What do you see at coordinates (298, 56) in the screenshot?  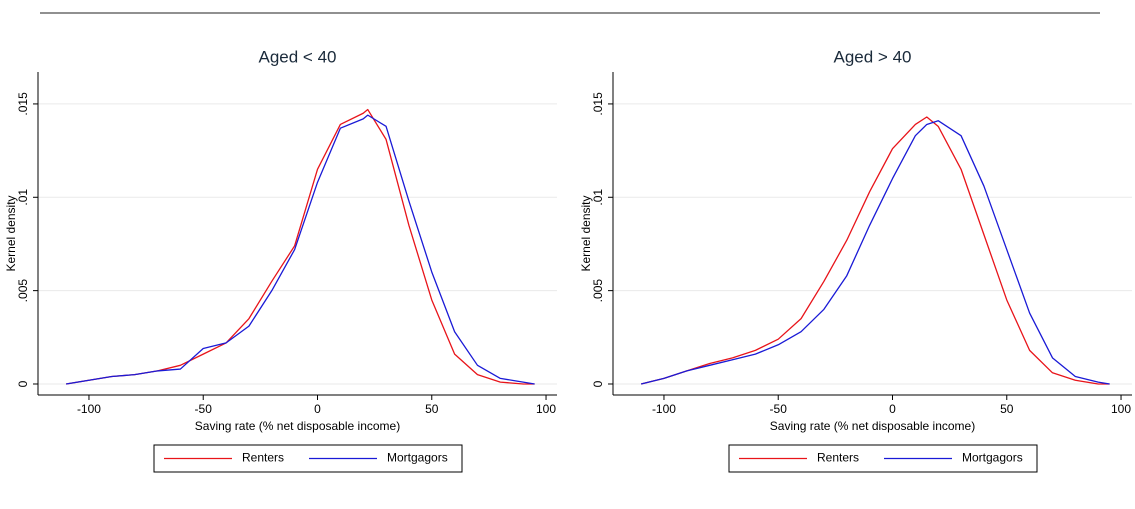 I see `chart-title: Aged < 40` at bounding box center [298, 56].